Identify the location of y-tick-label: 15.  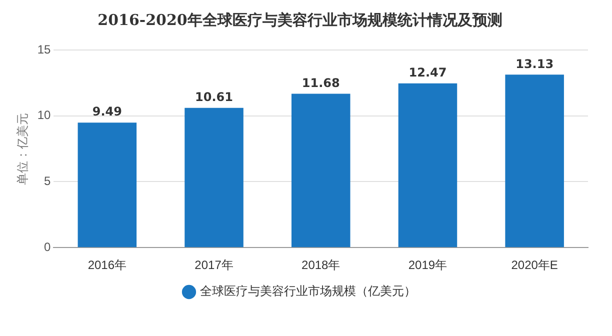
(44, 49).